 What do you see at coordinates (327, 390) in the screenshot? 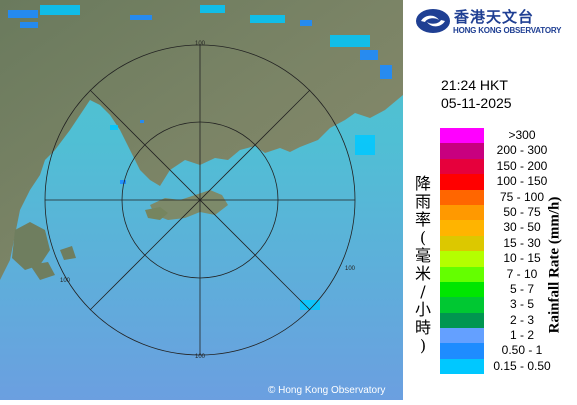
I see `copyright-text: © Hong Kong Observatory` at bounding box center [327, 390].